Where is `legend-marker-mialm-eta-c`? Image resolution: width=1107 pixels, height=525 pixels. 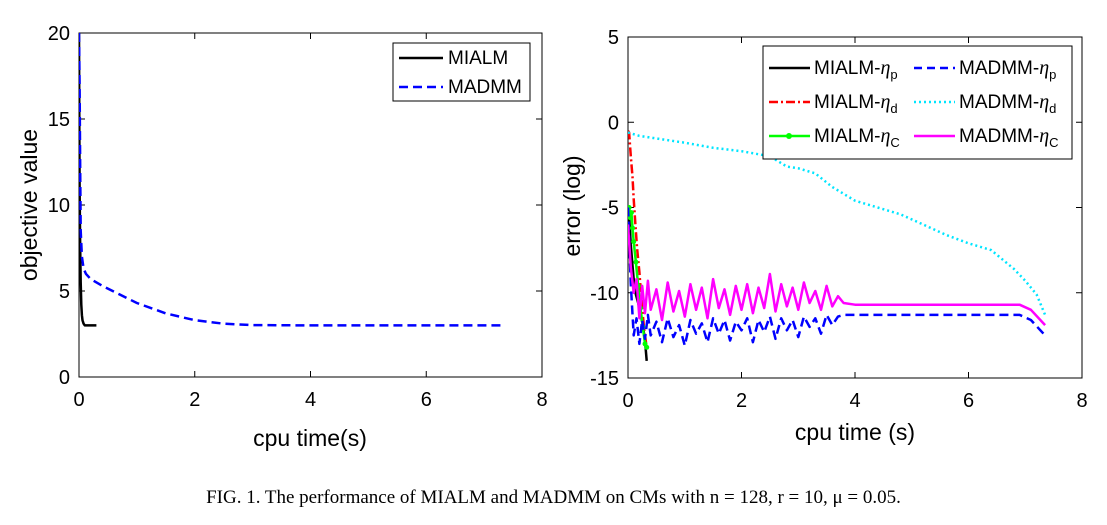
legend-marker-mialm-eta-c is located at coordinates (789, 136).